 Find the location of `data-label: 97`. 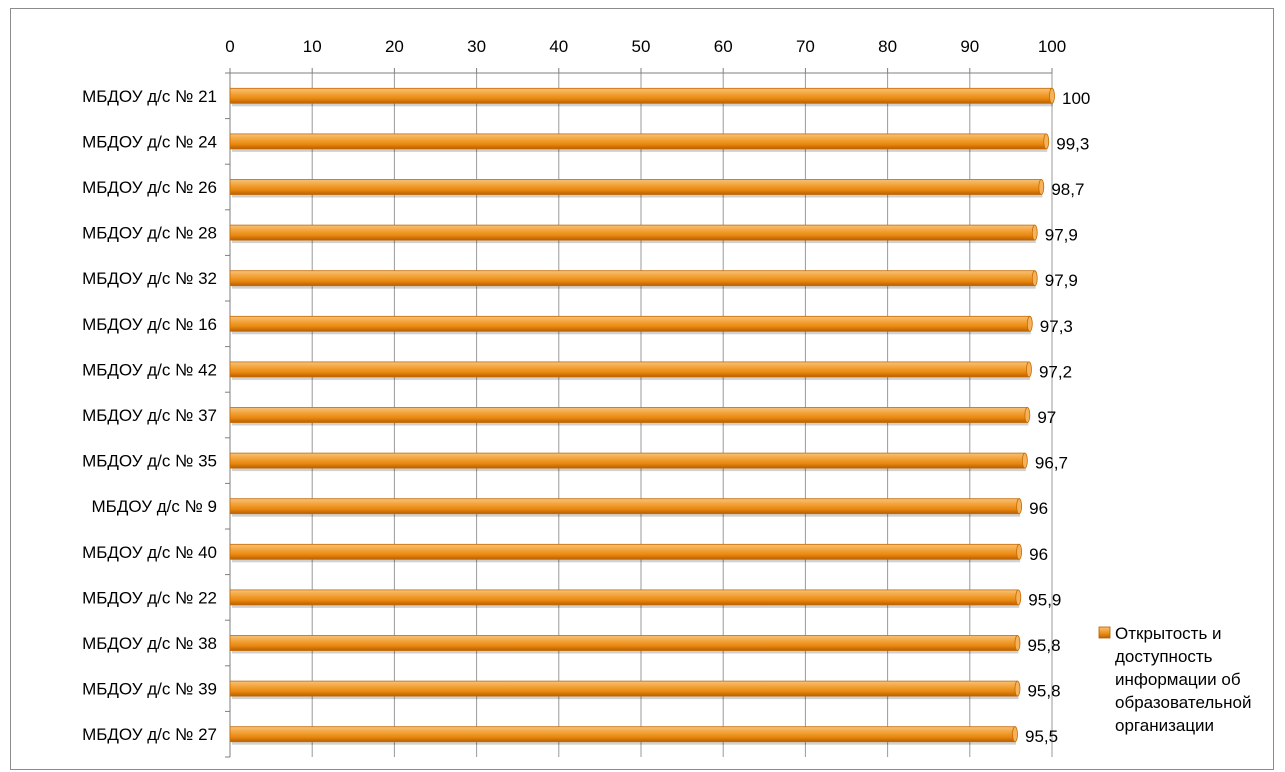

data-label: 97 is located at coordinates (1046, 417).